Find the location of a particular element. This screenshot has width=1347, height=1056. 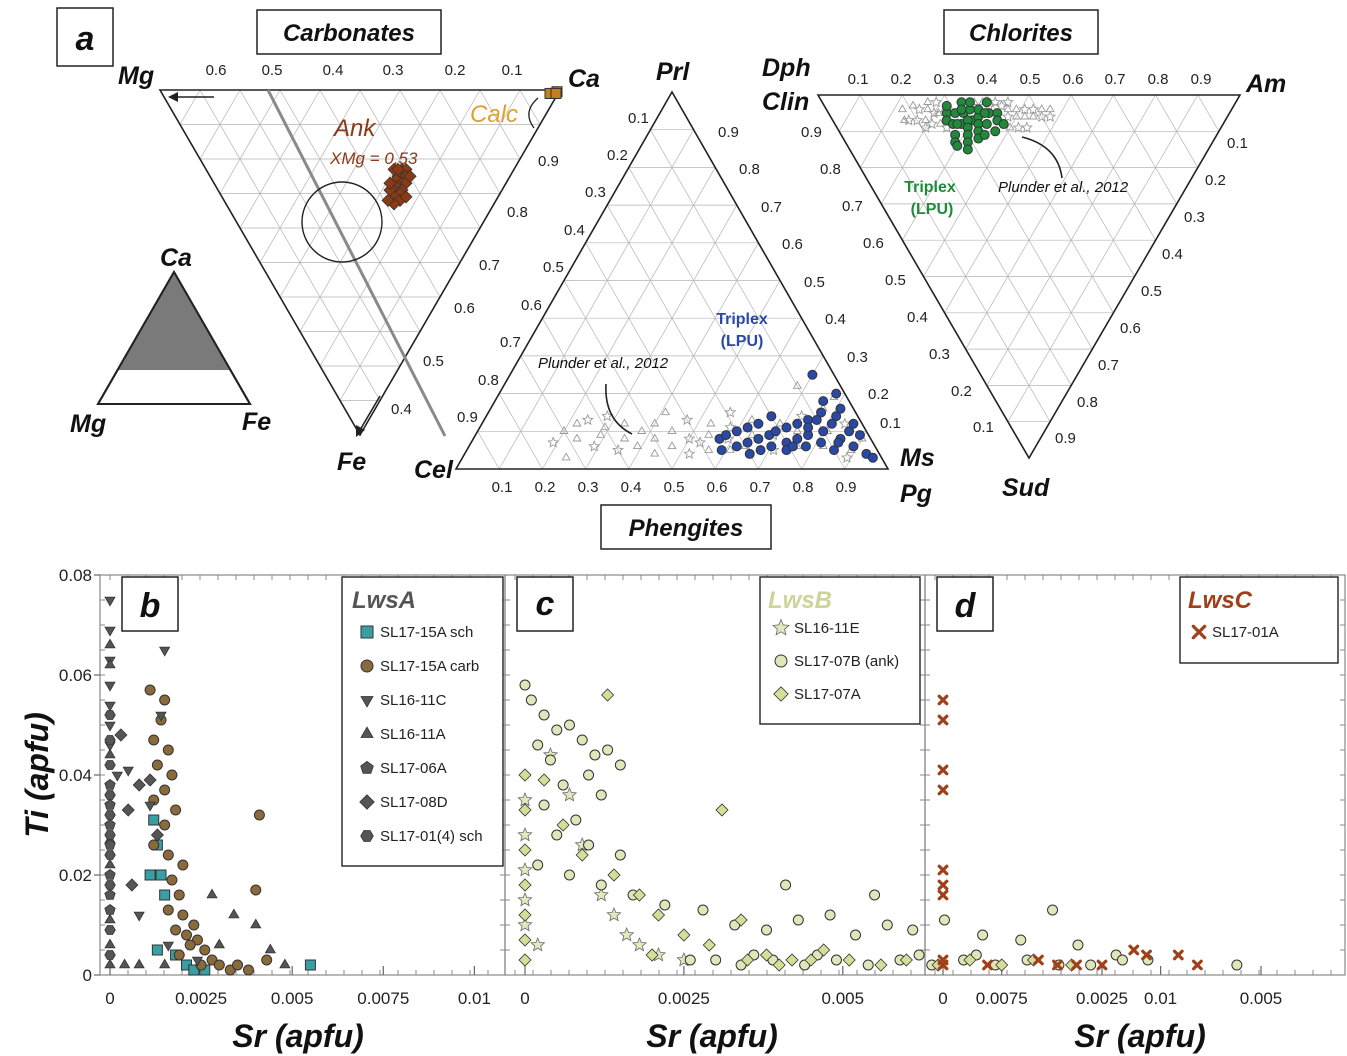

legend-entry-label: SL17-07B (ank) is located at coordinates (846, 661).